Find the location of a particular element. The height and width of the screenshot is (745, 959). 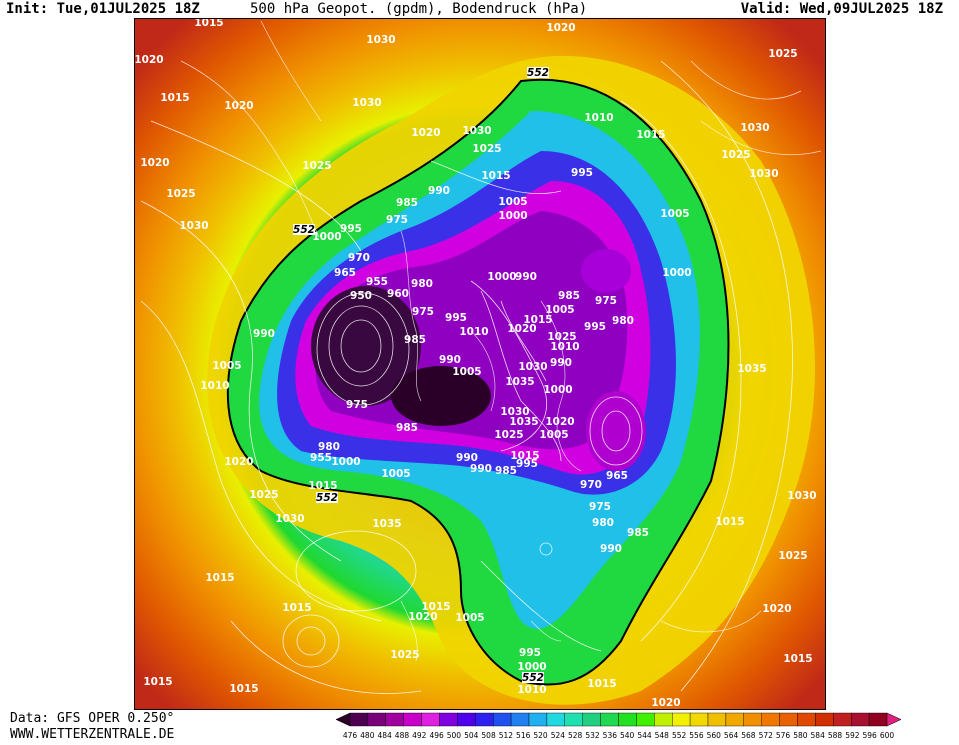

low-core-west is located at coordinates (366, 346).